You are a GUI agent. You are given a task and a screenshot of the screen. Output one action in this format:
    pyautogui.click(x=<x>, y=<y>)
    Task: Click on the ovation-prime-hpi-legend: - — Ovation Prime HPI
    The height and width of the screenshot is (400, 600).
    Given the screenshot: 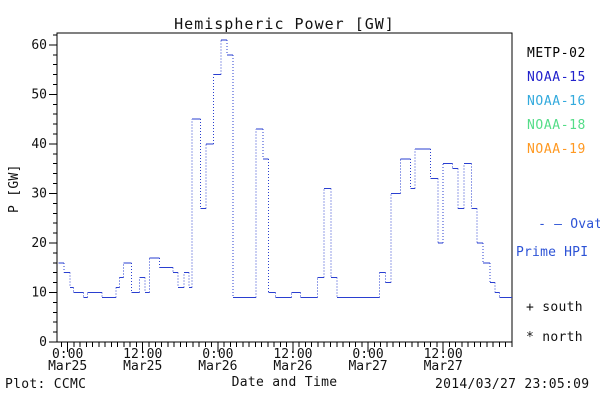 What is the action you would take?
    pyautogui.click(x=553, y=246)
    